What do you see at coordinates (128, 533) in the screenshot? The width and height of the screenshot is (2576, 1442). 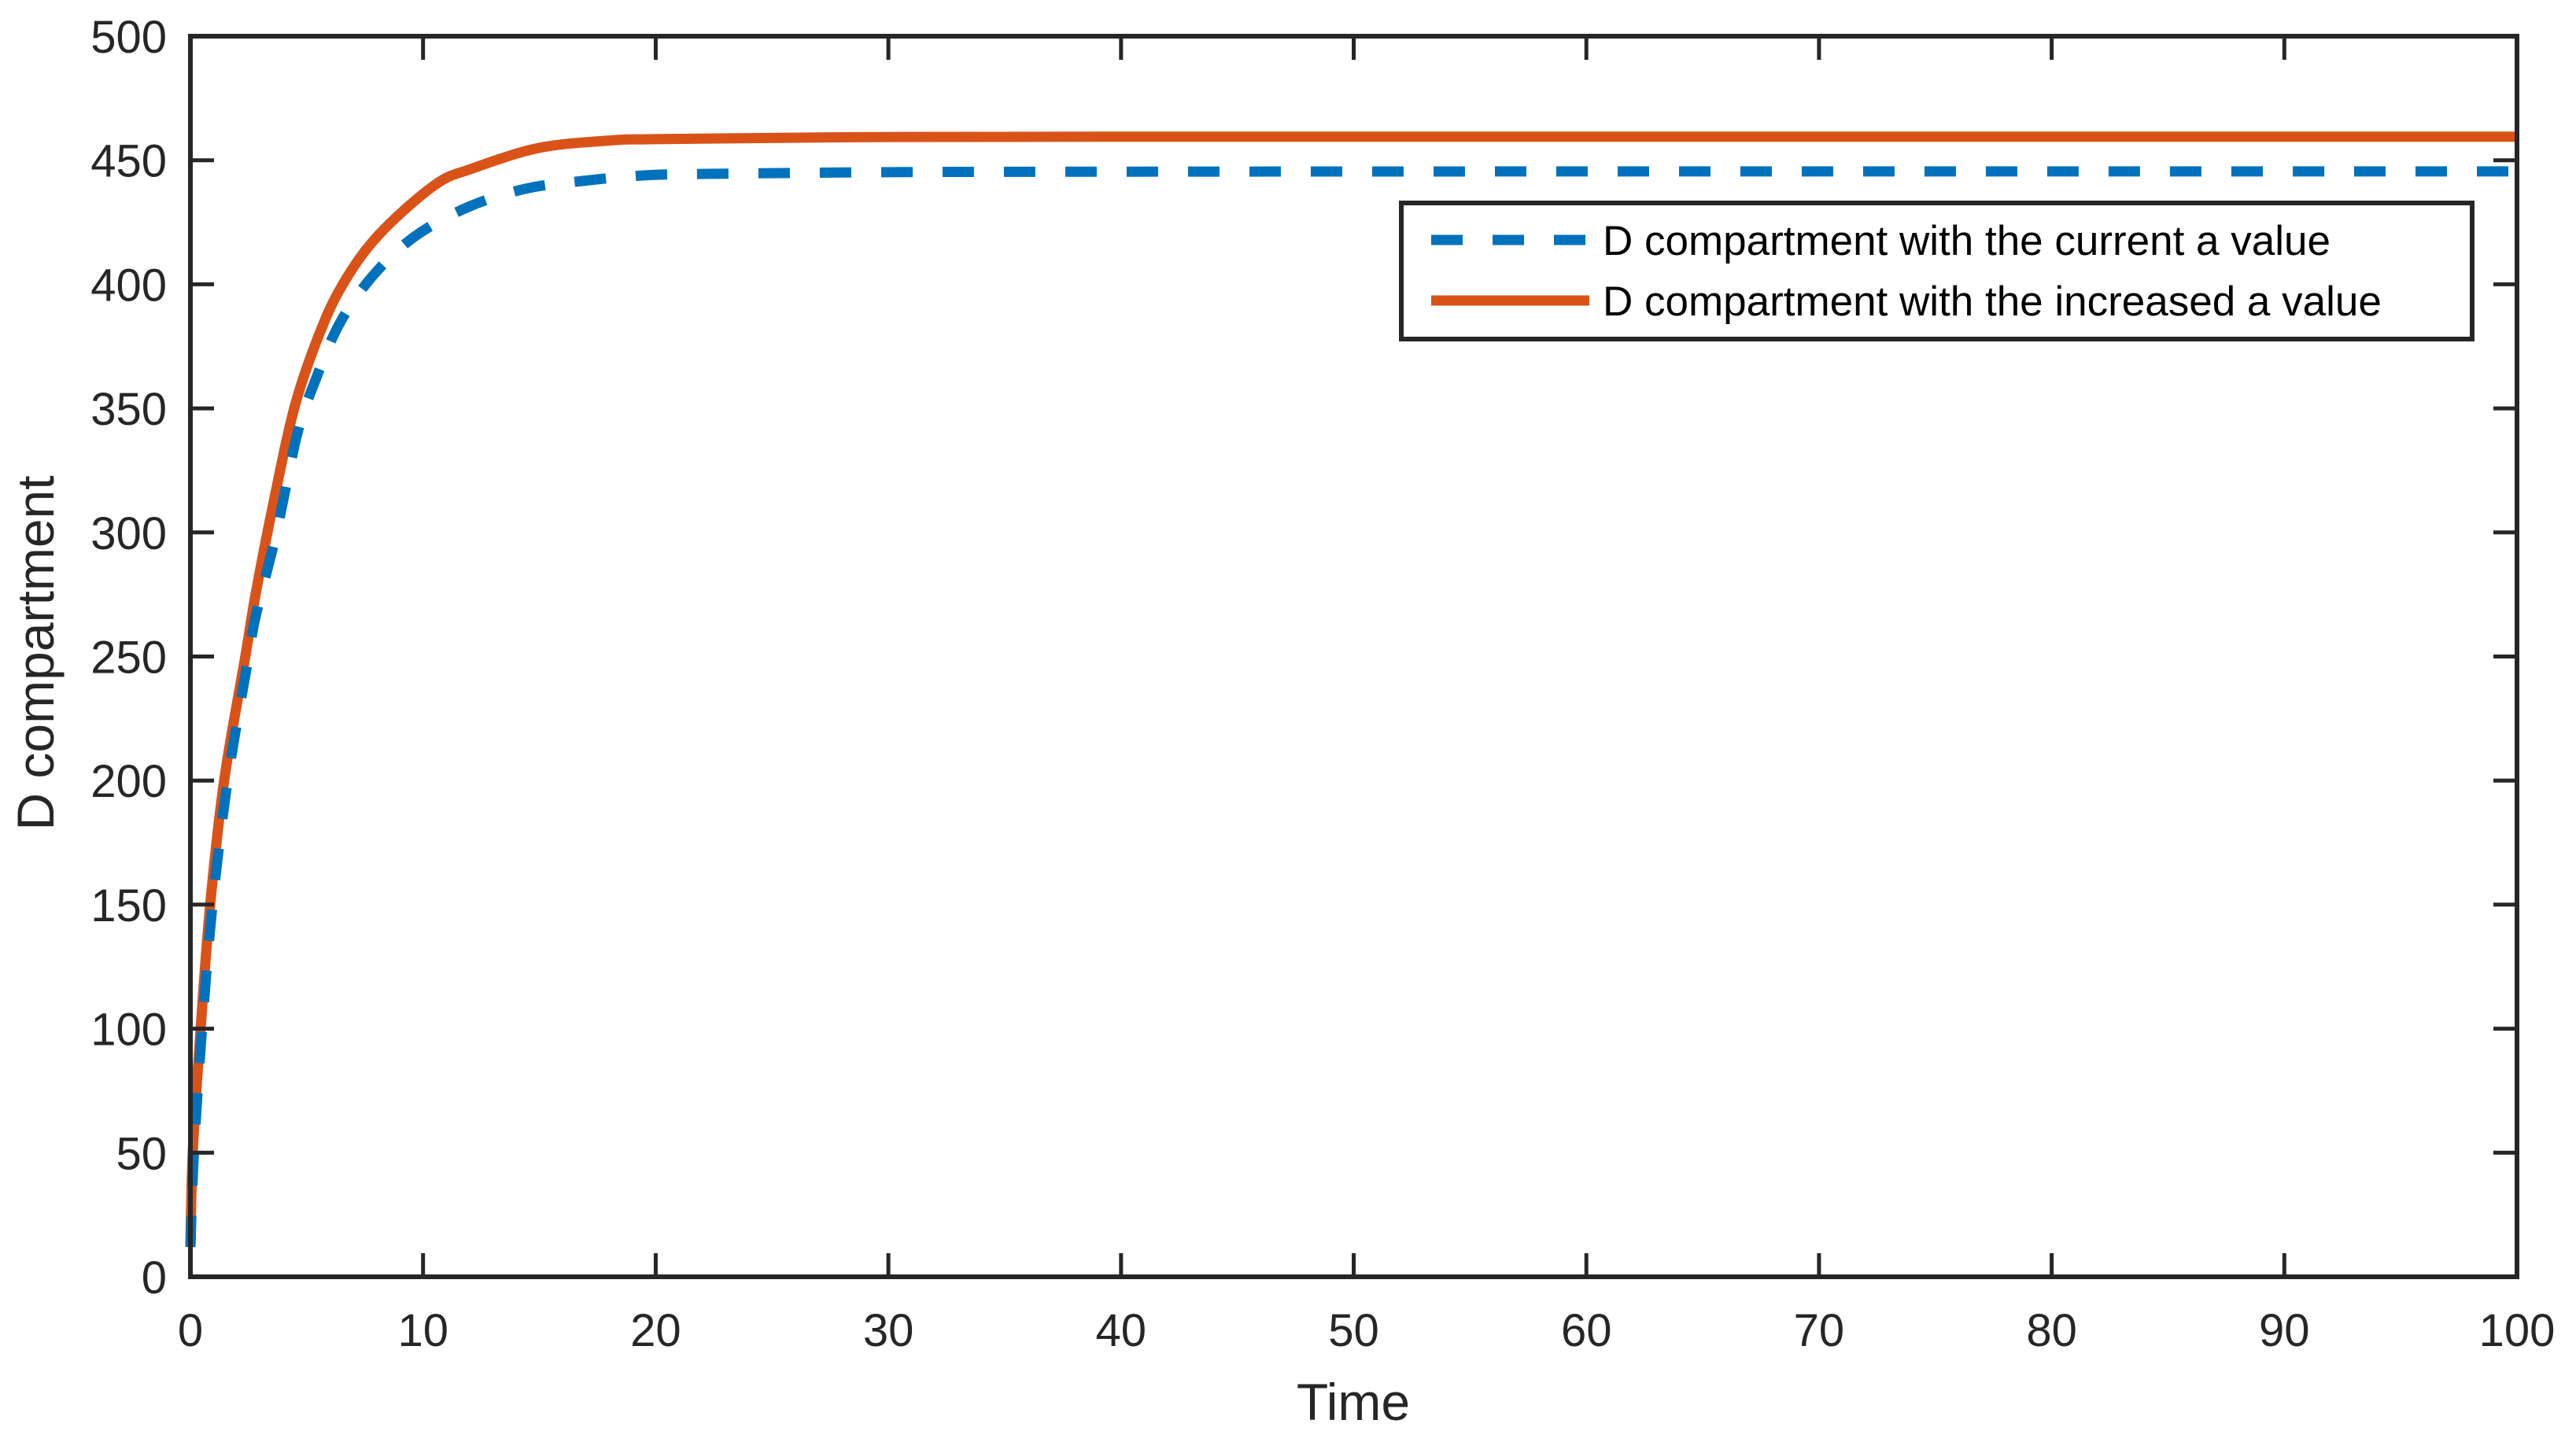 I see `y-tick-label: 300` at bounding box center [128, 533].